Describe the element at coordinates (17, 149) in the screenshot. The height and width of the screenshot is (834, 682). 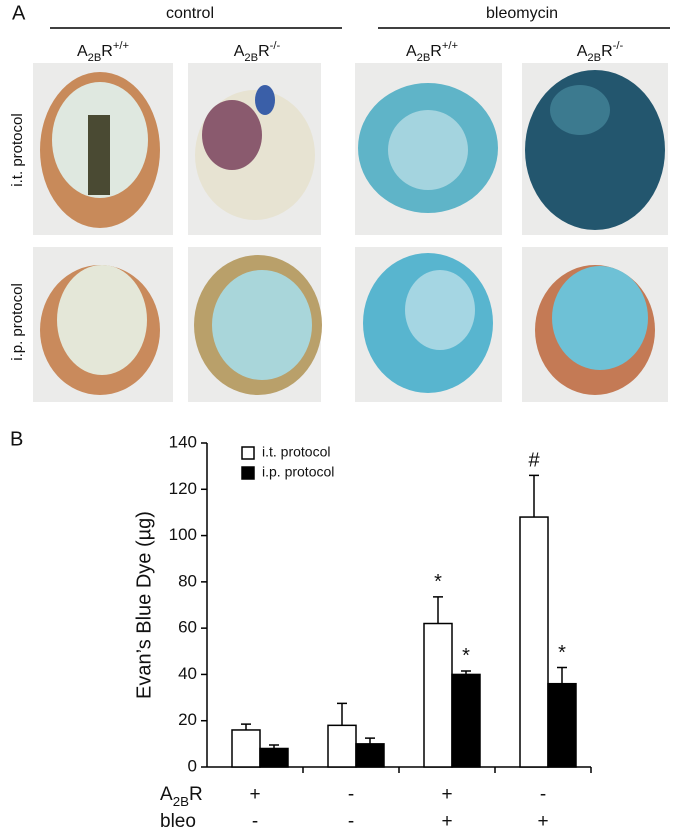
I see `row-label: i.t. protocol` at that location.